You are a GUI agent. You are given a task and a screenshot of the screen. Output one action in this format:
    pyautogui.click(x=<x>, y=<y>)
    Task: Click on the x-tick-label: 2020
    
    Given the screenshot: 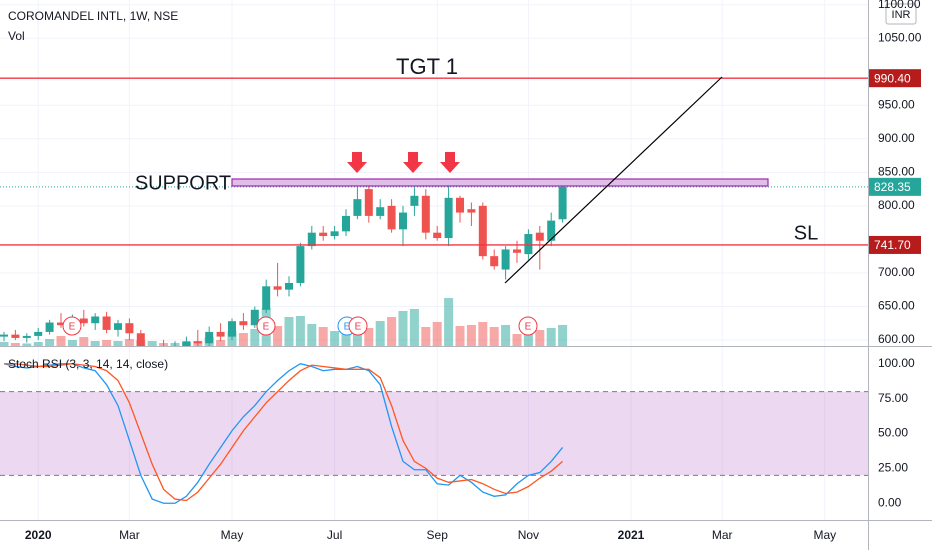 What is the action you would take?
    pyautogui.click(x=38, y=535)
    